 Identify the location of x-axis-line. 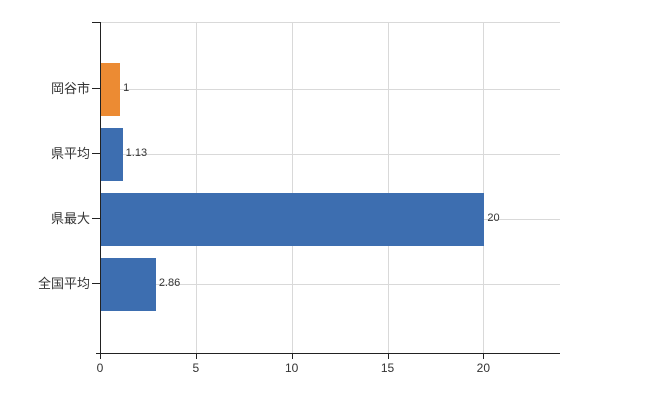
(328, 353).